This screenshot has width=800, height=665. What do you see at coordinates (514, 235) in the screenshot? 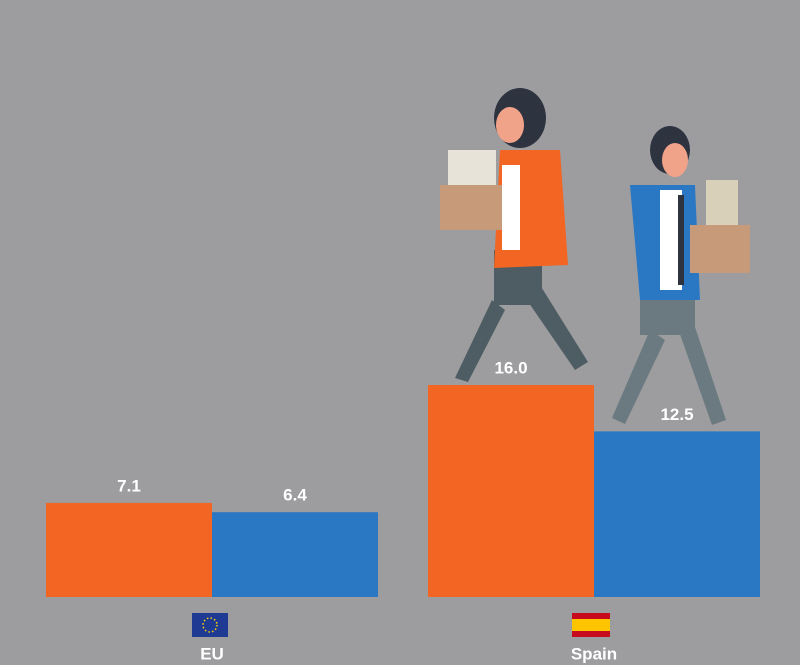
I see `illustration-woman` at bounding box center [514, 235].